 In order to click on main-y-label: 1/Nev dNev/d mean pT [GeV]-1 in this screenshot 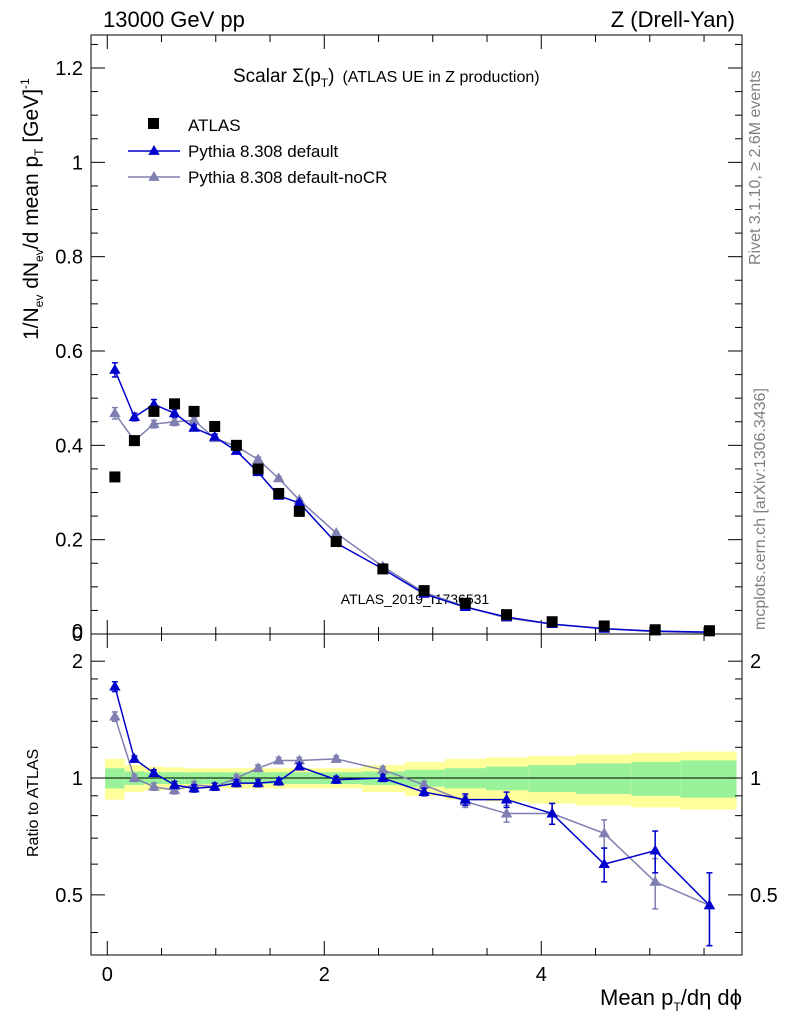, I will do `click(32, 209)`.